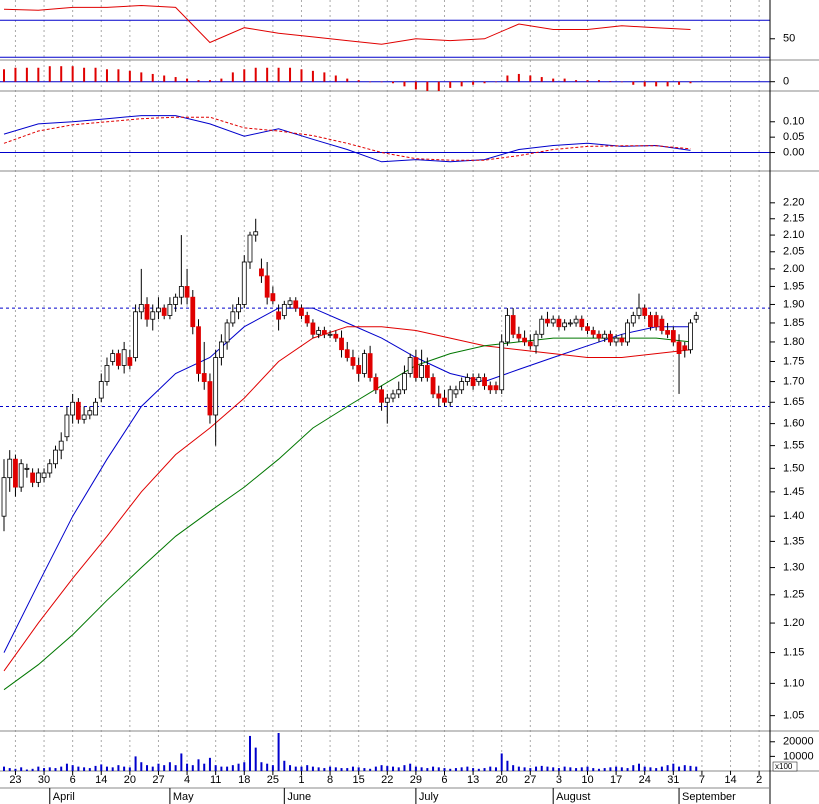 Image resolution: width=819 pixels, height=804 pixels. I want to click on y-tick-label: 1.85, so click(793, 323).